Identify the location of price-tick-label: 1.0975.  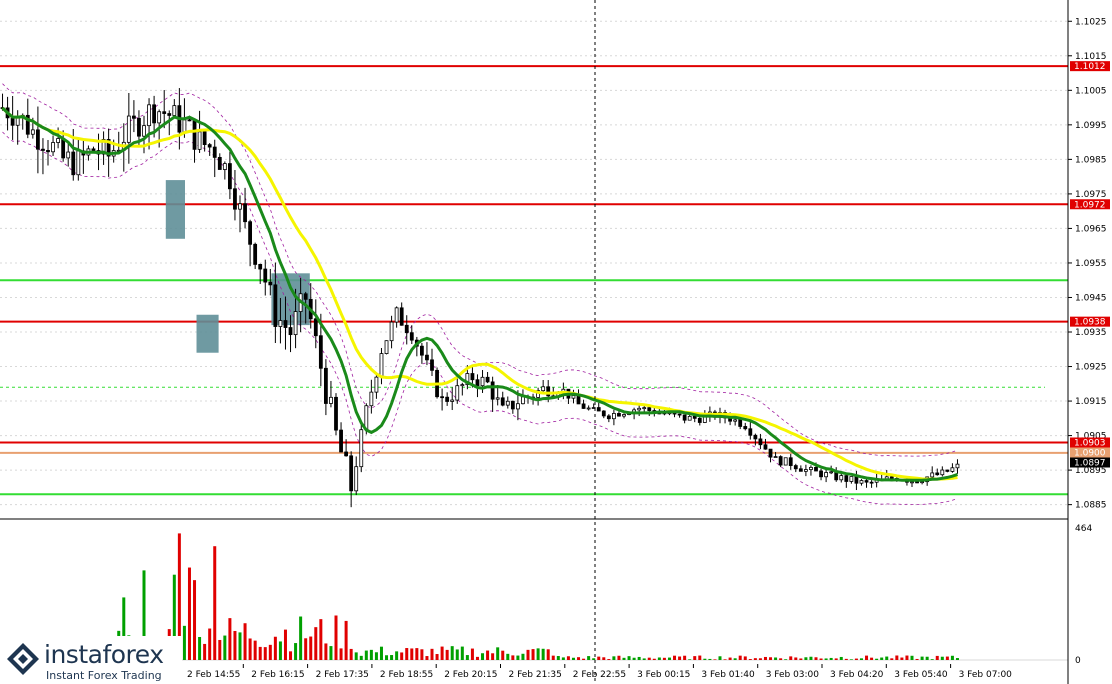
(1091, 195).